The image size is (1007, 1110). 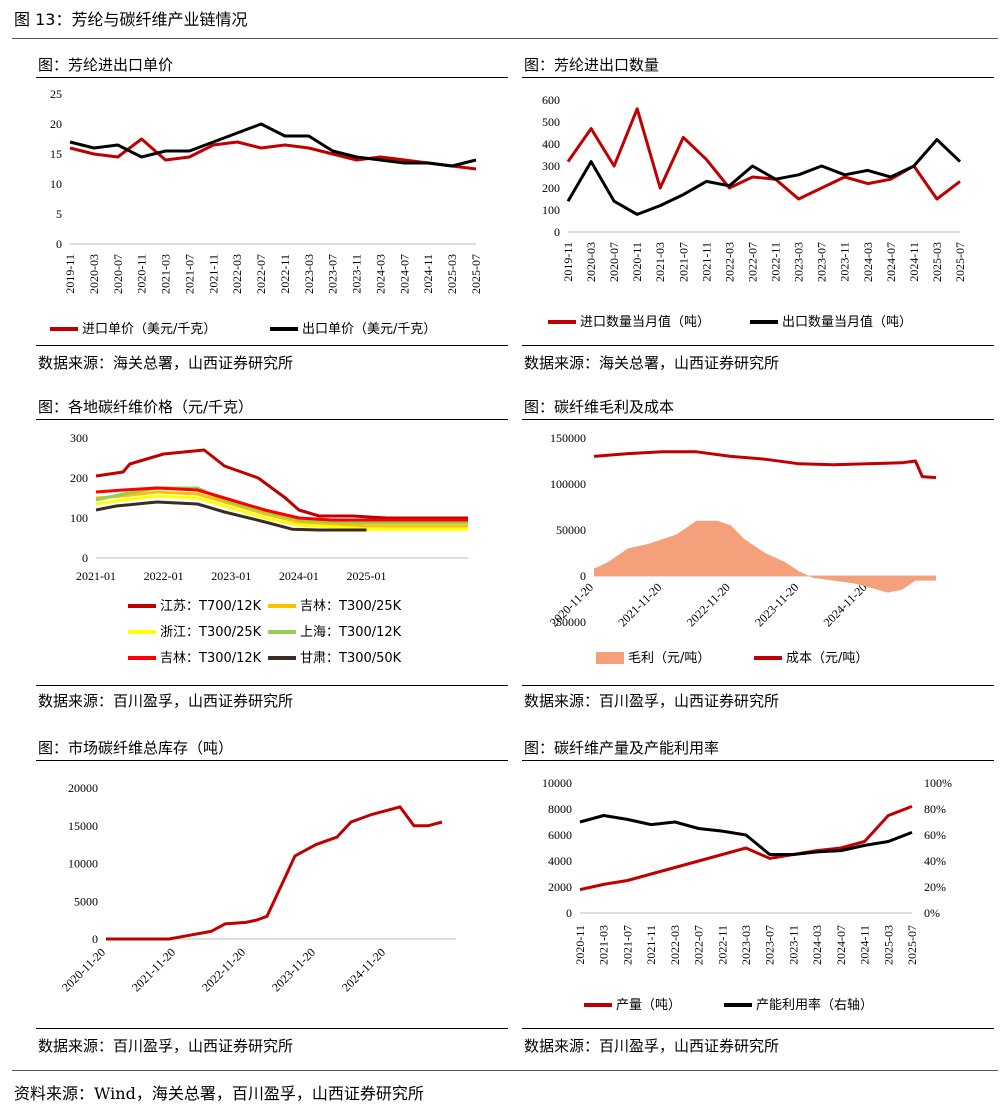 What do you see at coordinates (272, 66) in the screenshot?
I see `panel-title: 图：芳纶进出口单价` at bounding box center [272, 66].